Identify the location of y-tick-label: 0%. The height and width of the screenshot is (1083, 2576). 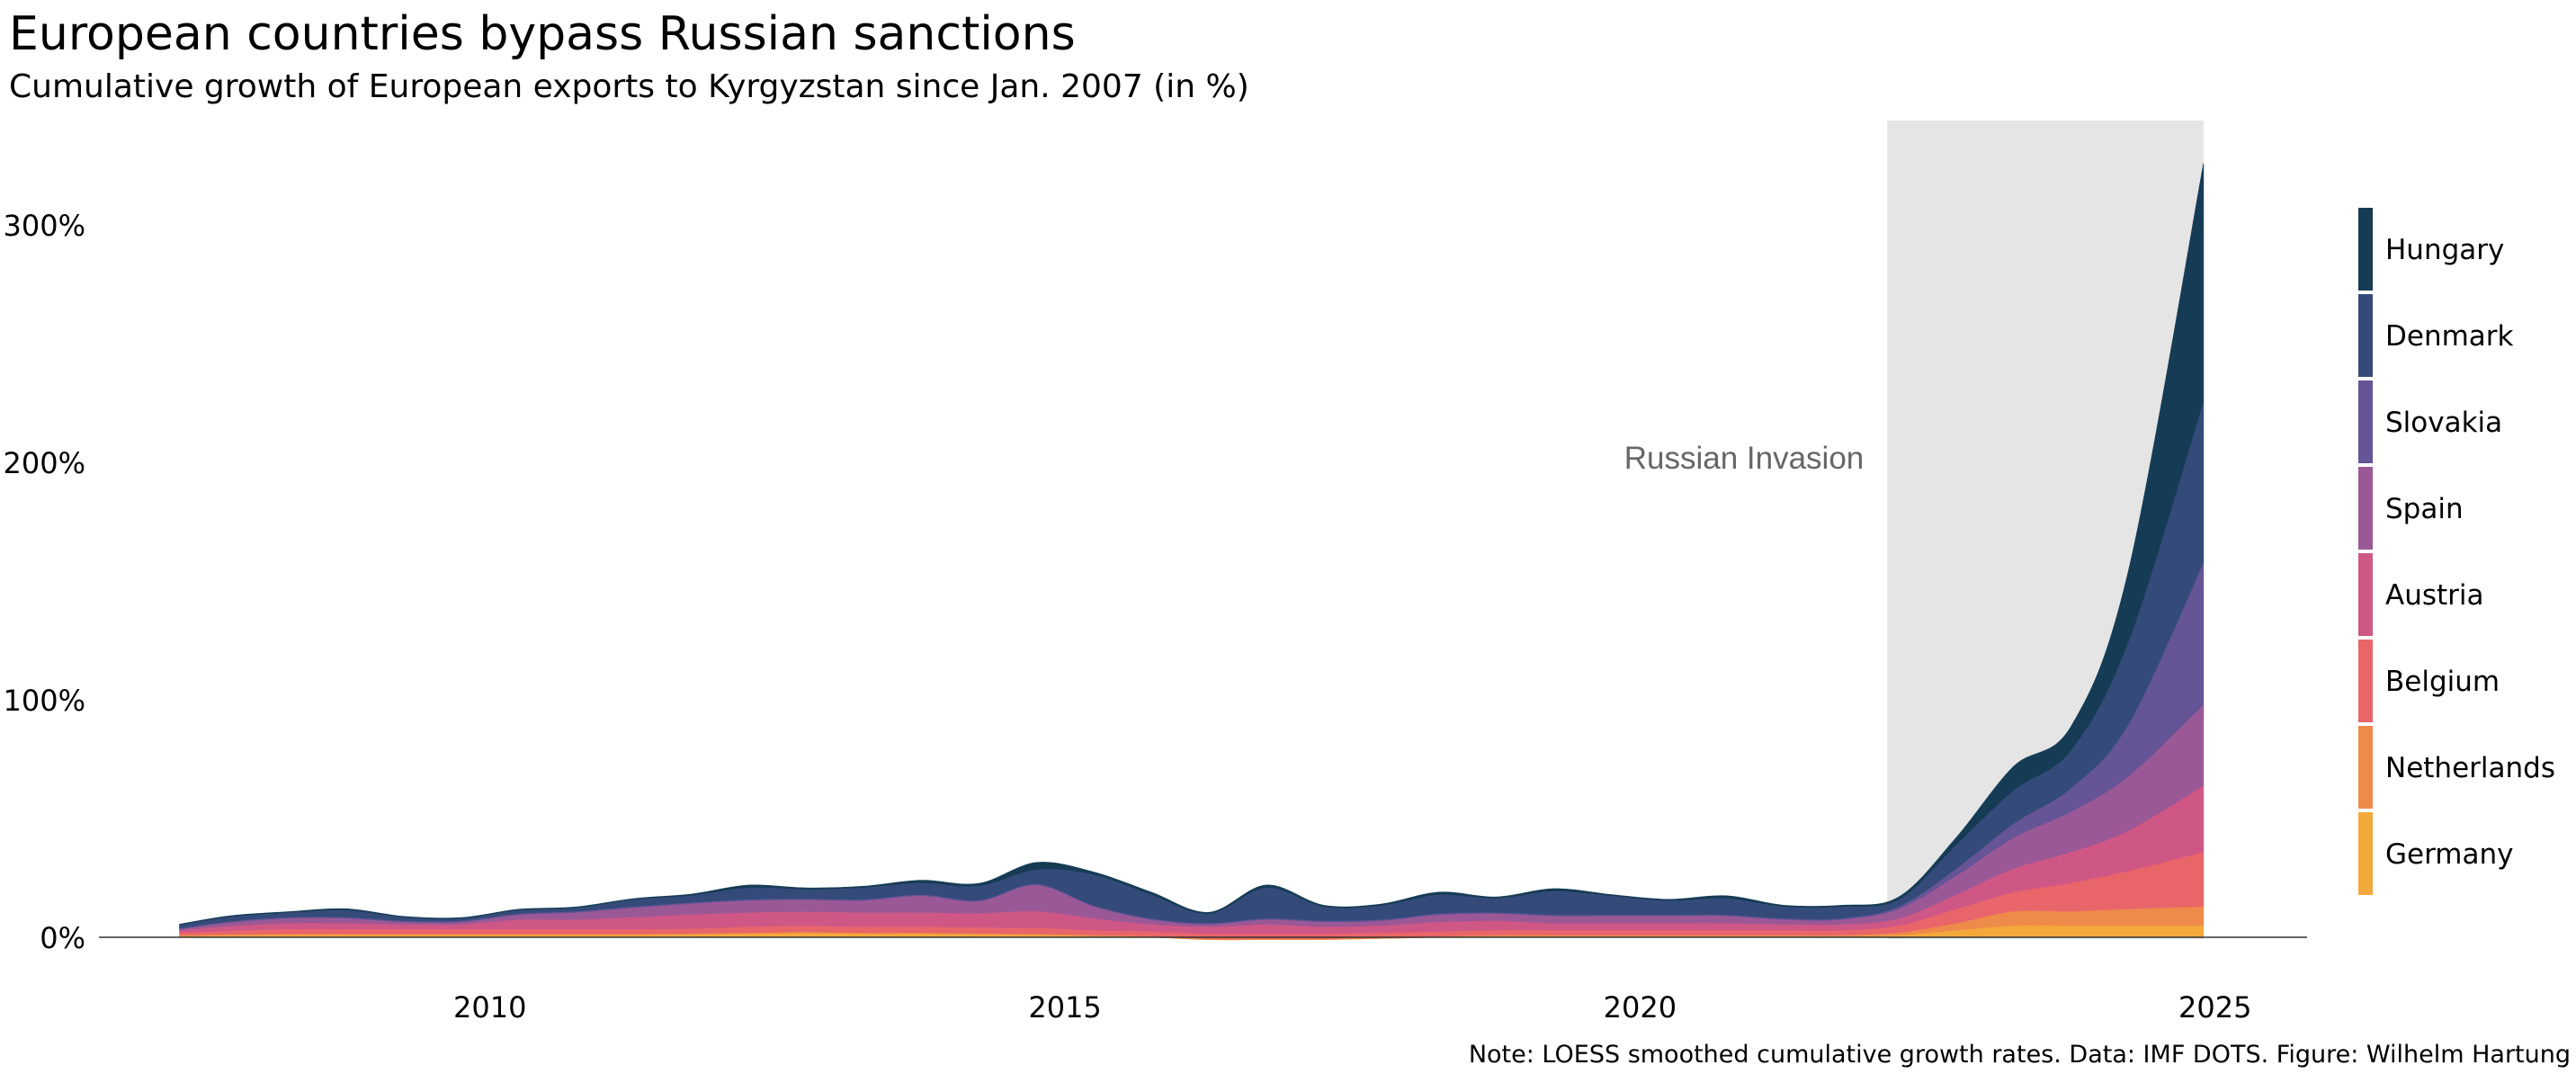
(62, 938).